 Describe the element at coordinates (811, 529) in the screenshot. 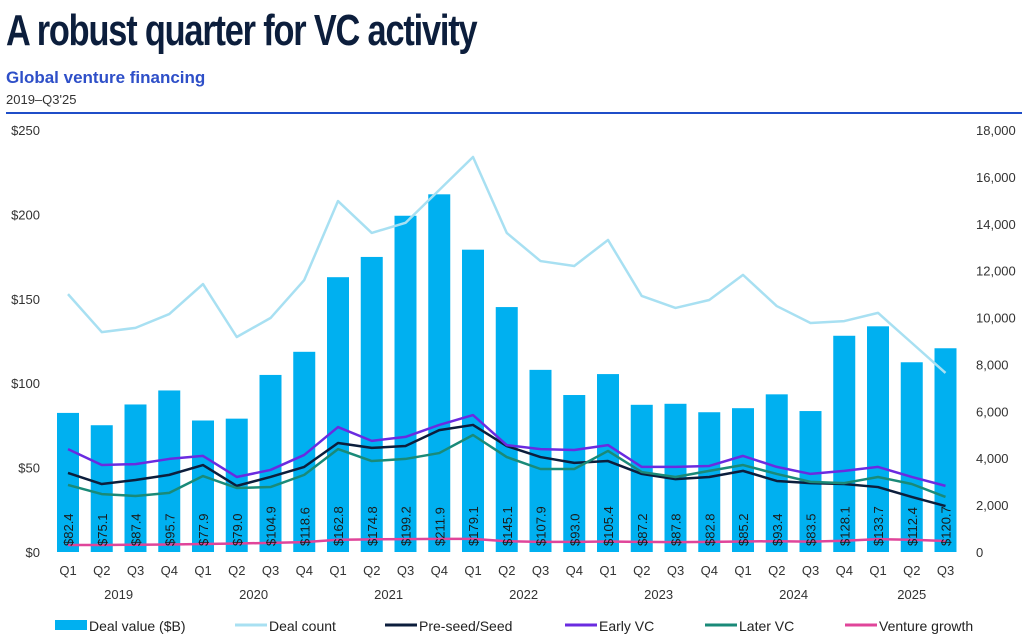

I see `bar-value-label: $83.5` at that location.